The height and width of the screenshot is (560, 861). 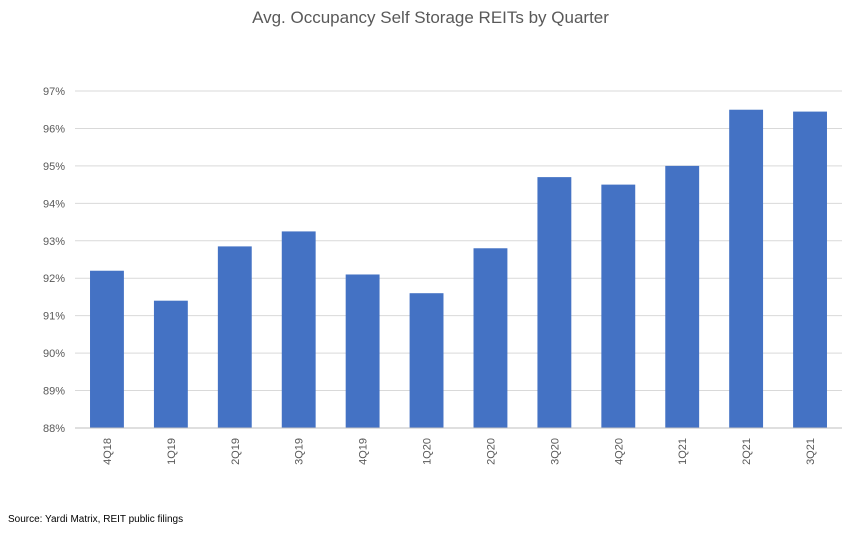 What do you see at coordinates (619, 451) in the screenshot?
I see `x-tick-label: 4Q20` at bounding box center [619, 451].